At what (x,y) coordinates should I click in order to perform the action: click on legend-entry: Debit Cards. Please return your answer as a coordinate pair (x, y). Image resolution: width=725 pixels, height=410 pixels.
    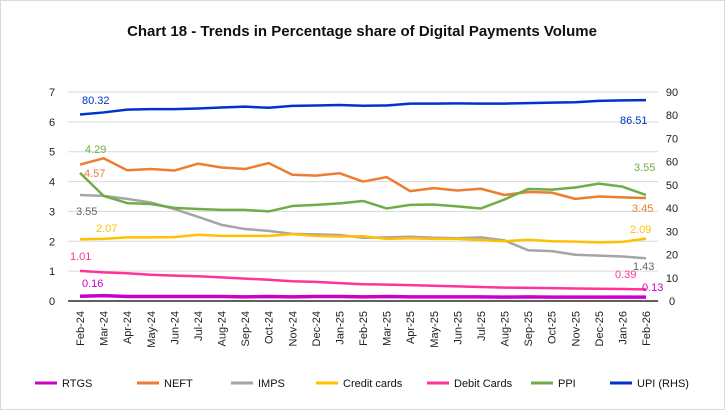
    Looking at the image, I should click on (483, 384).